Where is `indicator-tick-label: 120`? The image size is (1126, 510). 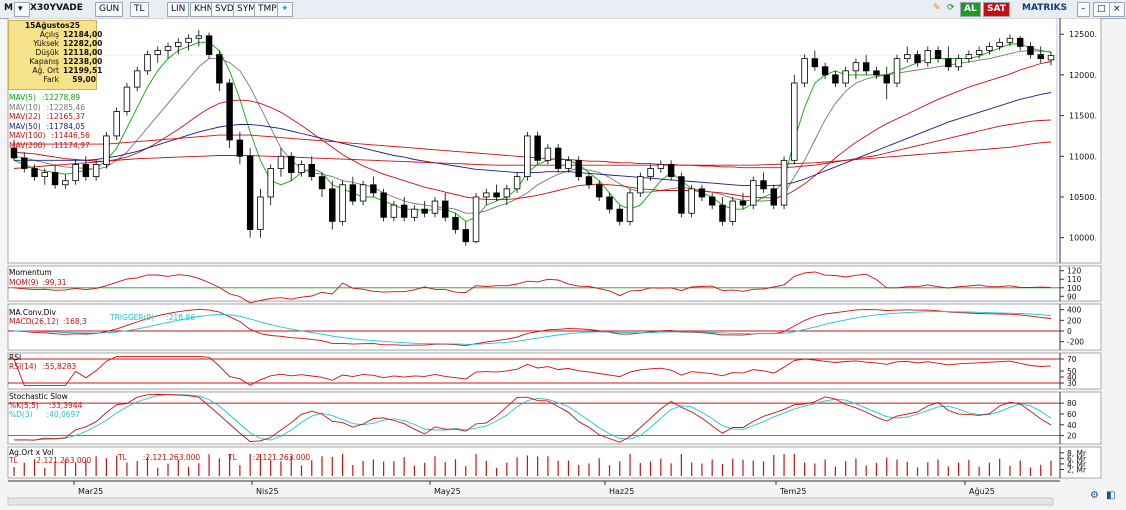 indicator-tick-label: 120 is located at coordinates (1074, 271).